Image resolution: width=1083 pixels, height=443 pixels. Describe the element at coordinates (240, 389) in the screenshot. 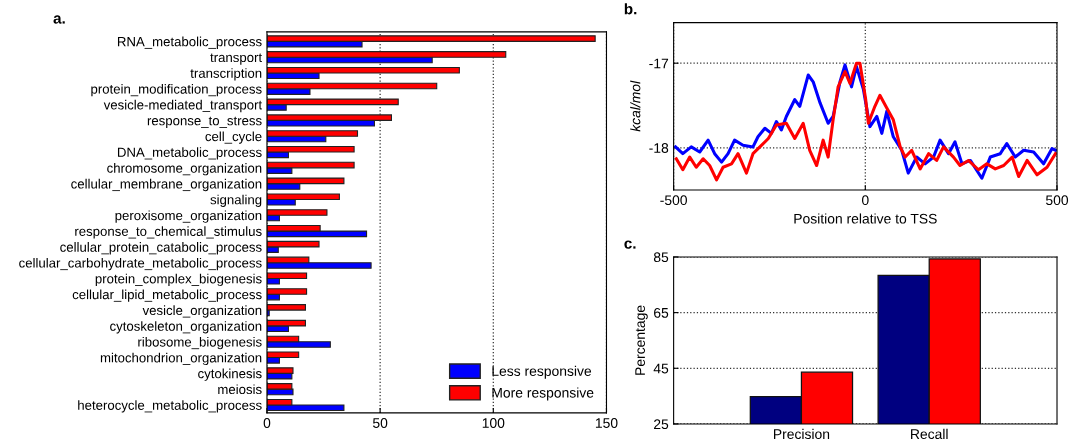

I see `y-tick-label: meiosis` at that location.